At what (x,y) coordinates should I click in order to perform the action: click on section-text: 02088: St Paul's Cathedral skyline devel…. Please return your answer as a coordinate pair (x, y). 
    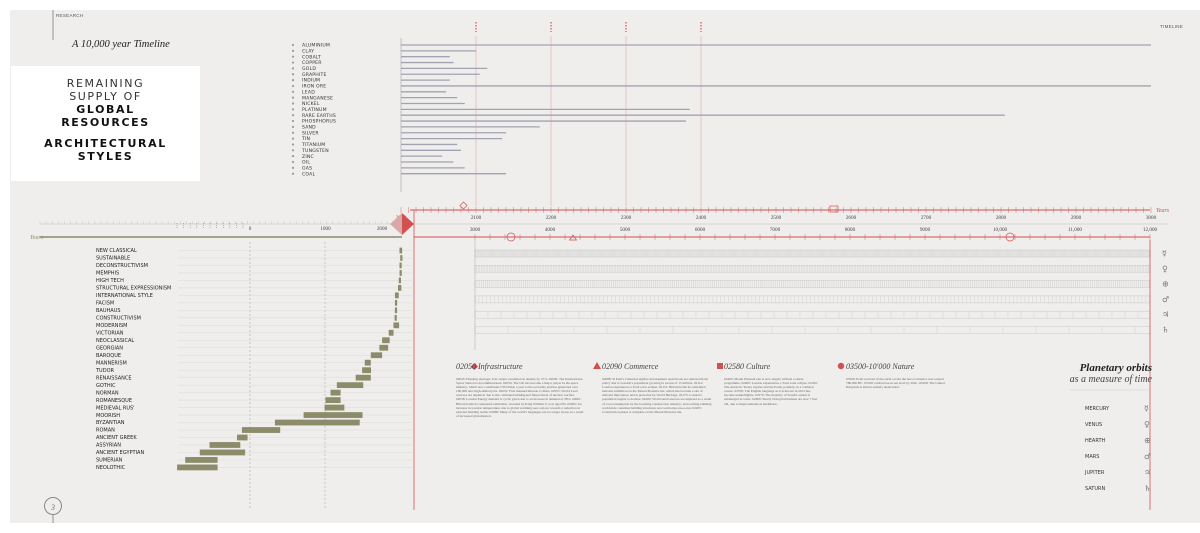
    Looking at the image, I should click on (657, 395).